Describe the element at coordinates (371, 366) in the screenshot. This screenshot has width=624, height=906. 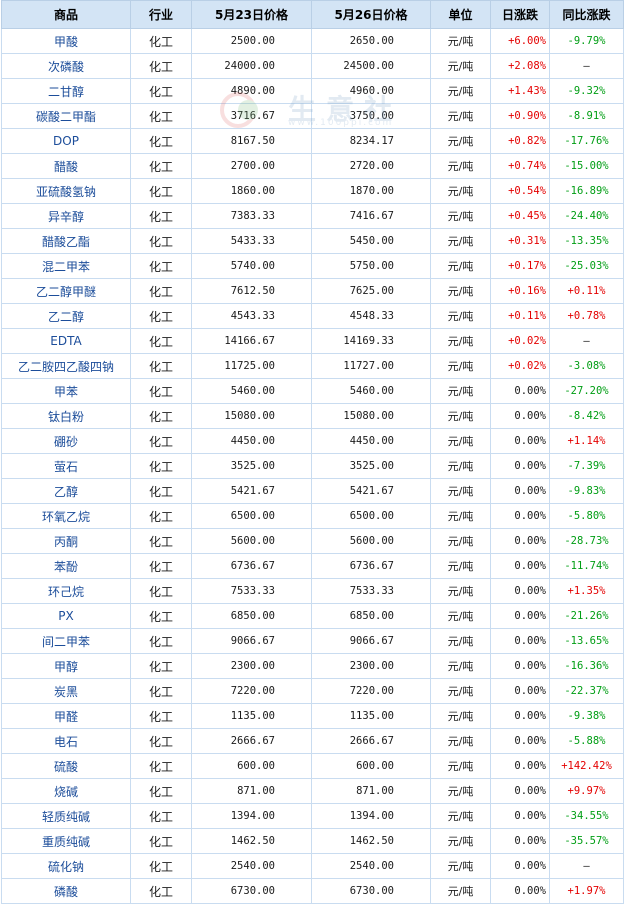
I see `price-may26-cell: 11727.00` at that location.